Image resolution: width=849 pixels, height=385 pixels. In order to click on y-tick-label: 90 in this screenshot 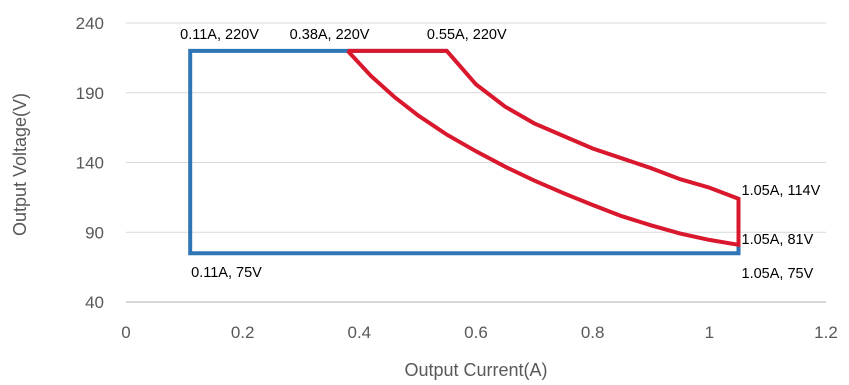, I will do `click(94, 232)`.